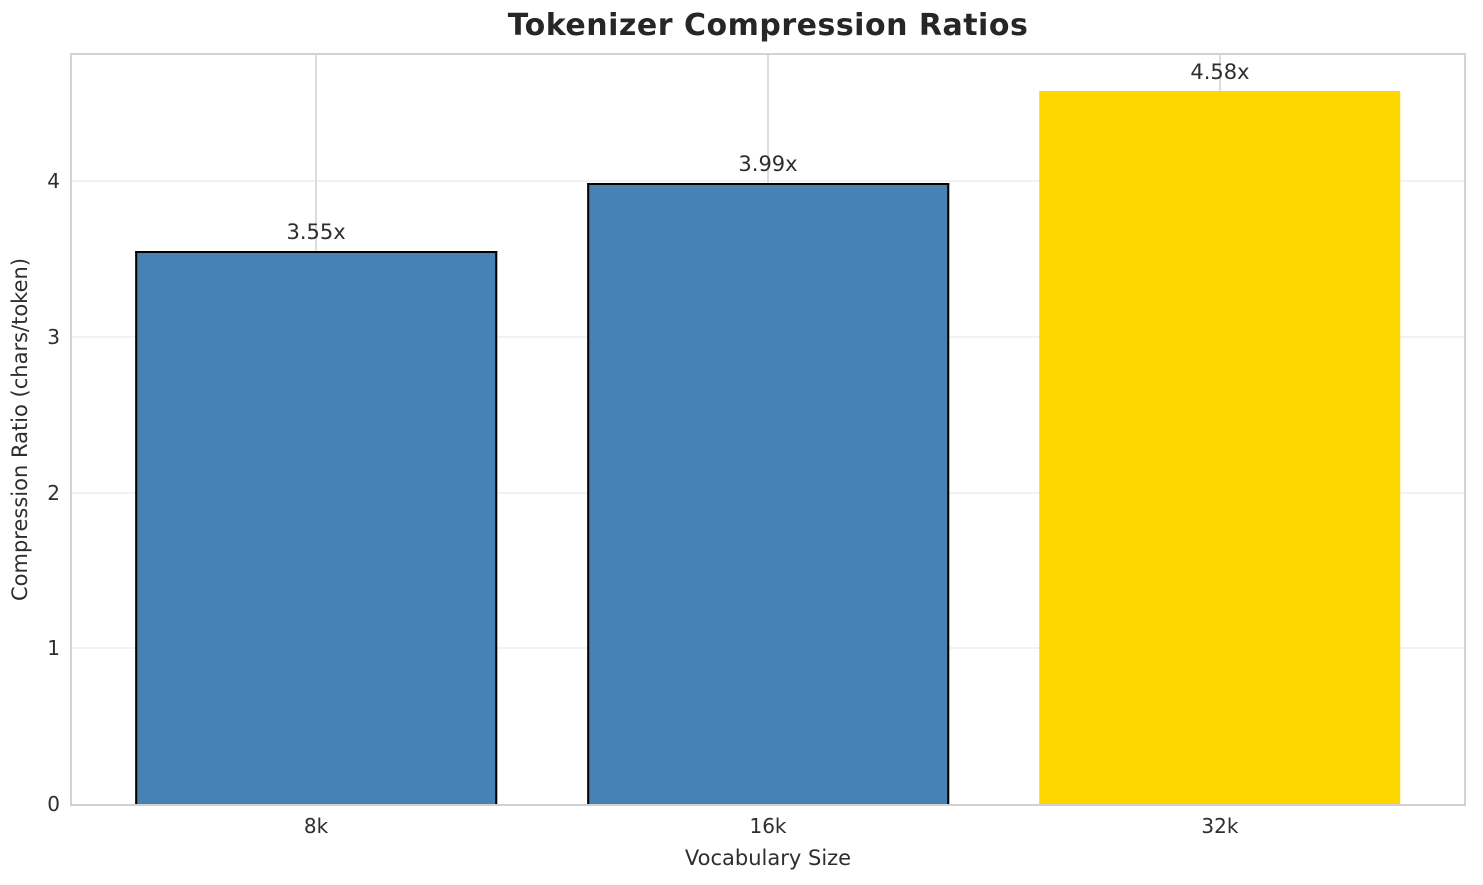 This screenshot has height=885, width=1483. What do you see at coordinates (53, 648) in the screenshot?
I see `y-tick-label: 1` at bounding box center [53, 648].